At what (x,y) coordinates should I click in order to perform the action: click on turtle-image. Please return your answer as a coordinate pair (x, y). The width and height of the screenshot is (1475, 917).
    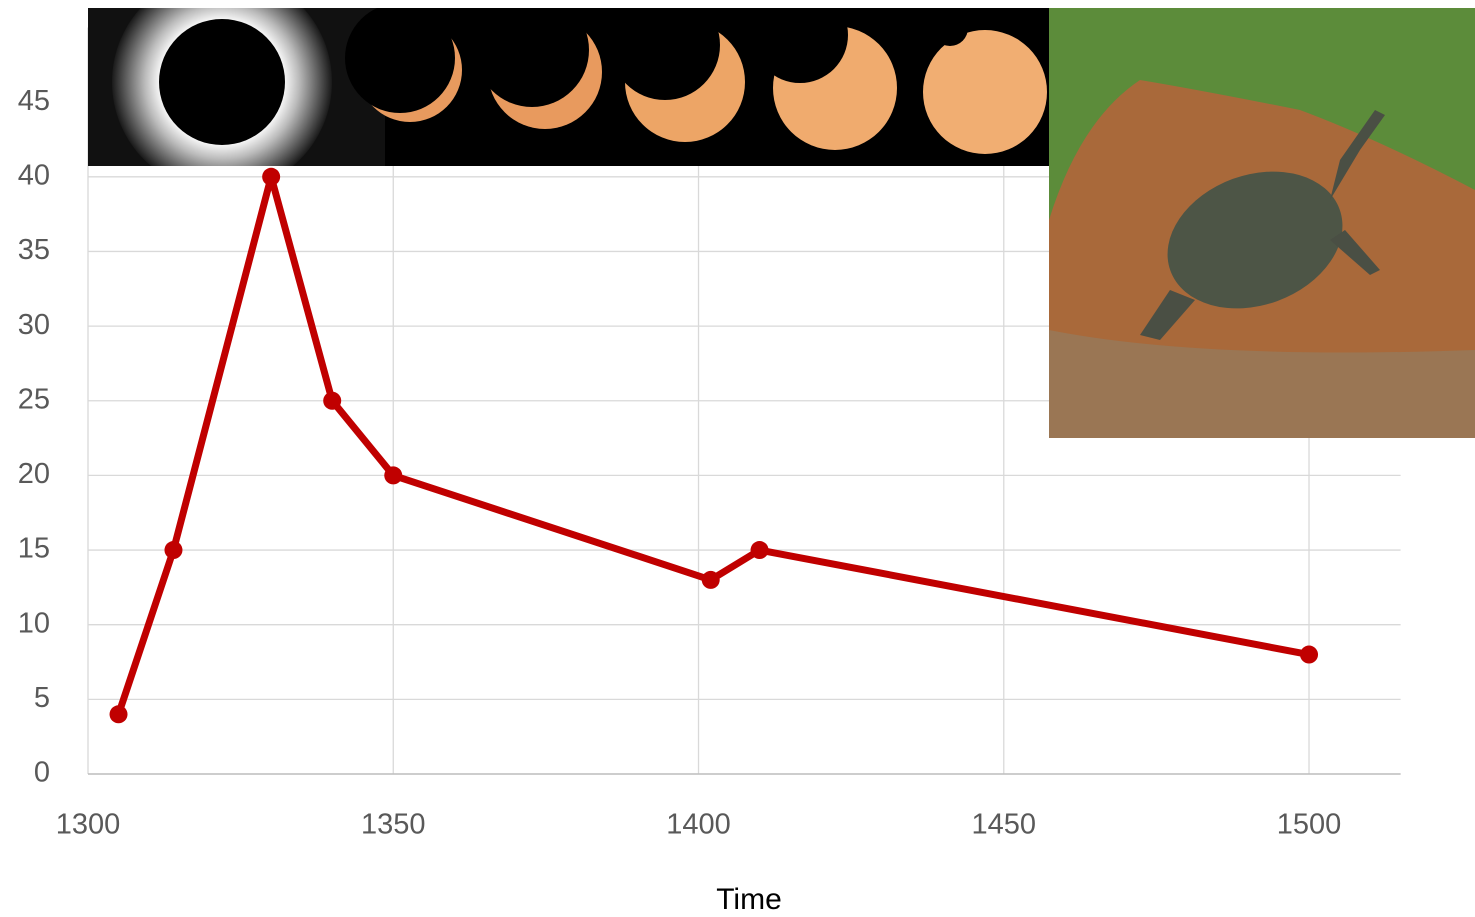
    Looking at the image, I should click on (1262, 223).